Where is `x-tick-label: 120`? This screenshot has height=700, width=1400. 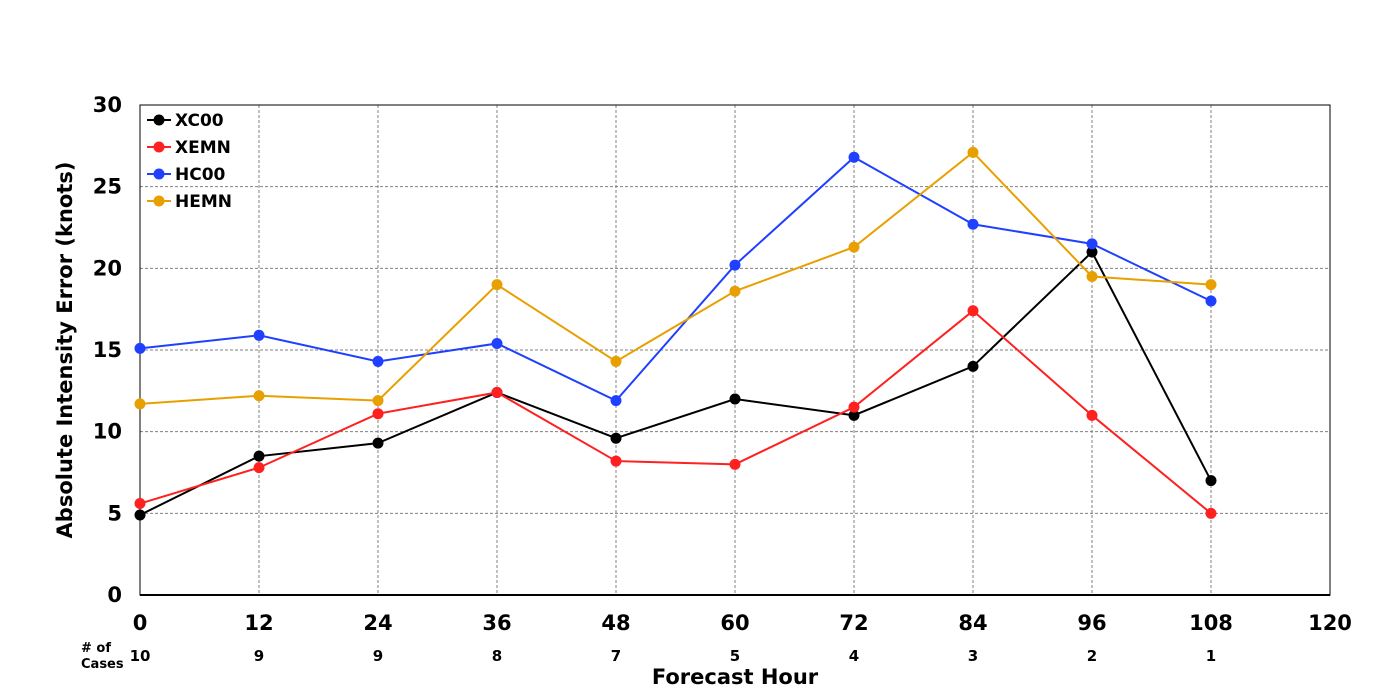 x-tick-label: 120 is located at coordinates (1330, 623).